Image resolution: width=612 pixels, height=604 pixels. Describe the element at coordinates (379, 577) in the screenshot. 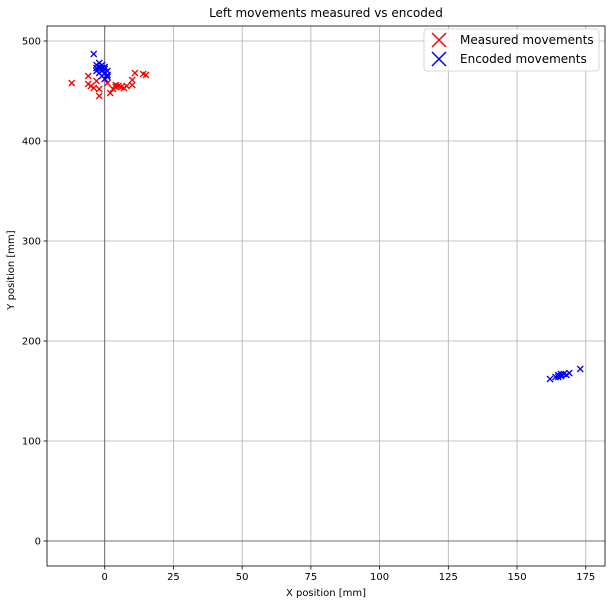

I see `x-tick-label: 100` at that location.